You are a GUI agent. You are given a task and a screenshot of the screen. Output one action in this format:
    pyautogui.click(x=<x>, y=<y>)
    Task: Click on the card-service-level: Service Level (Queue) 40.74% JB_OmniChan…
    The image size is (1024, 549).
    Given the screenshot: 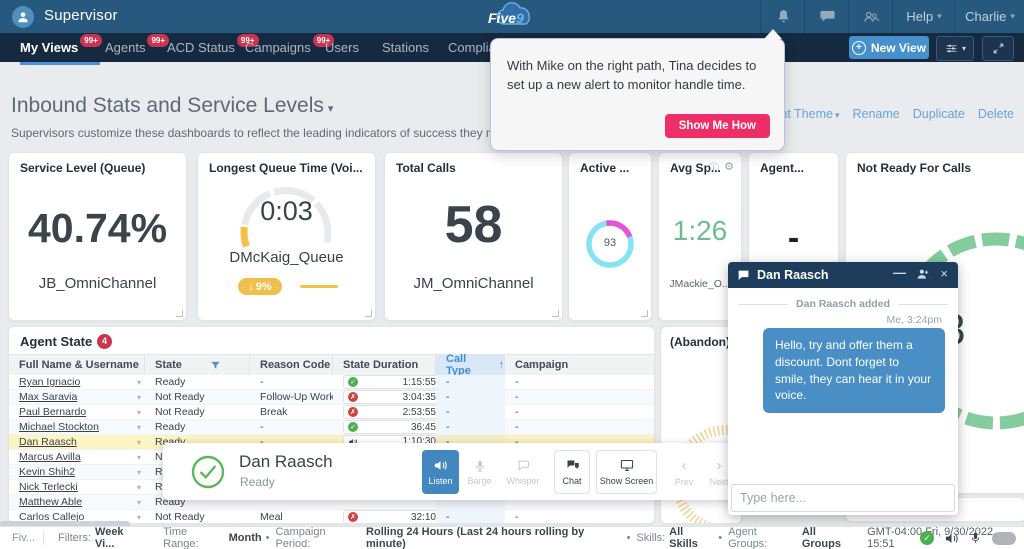 What is the action you would take?
    pyautogui.click(x=97, y=236)
    